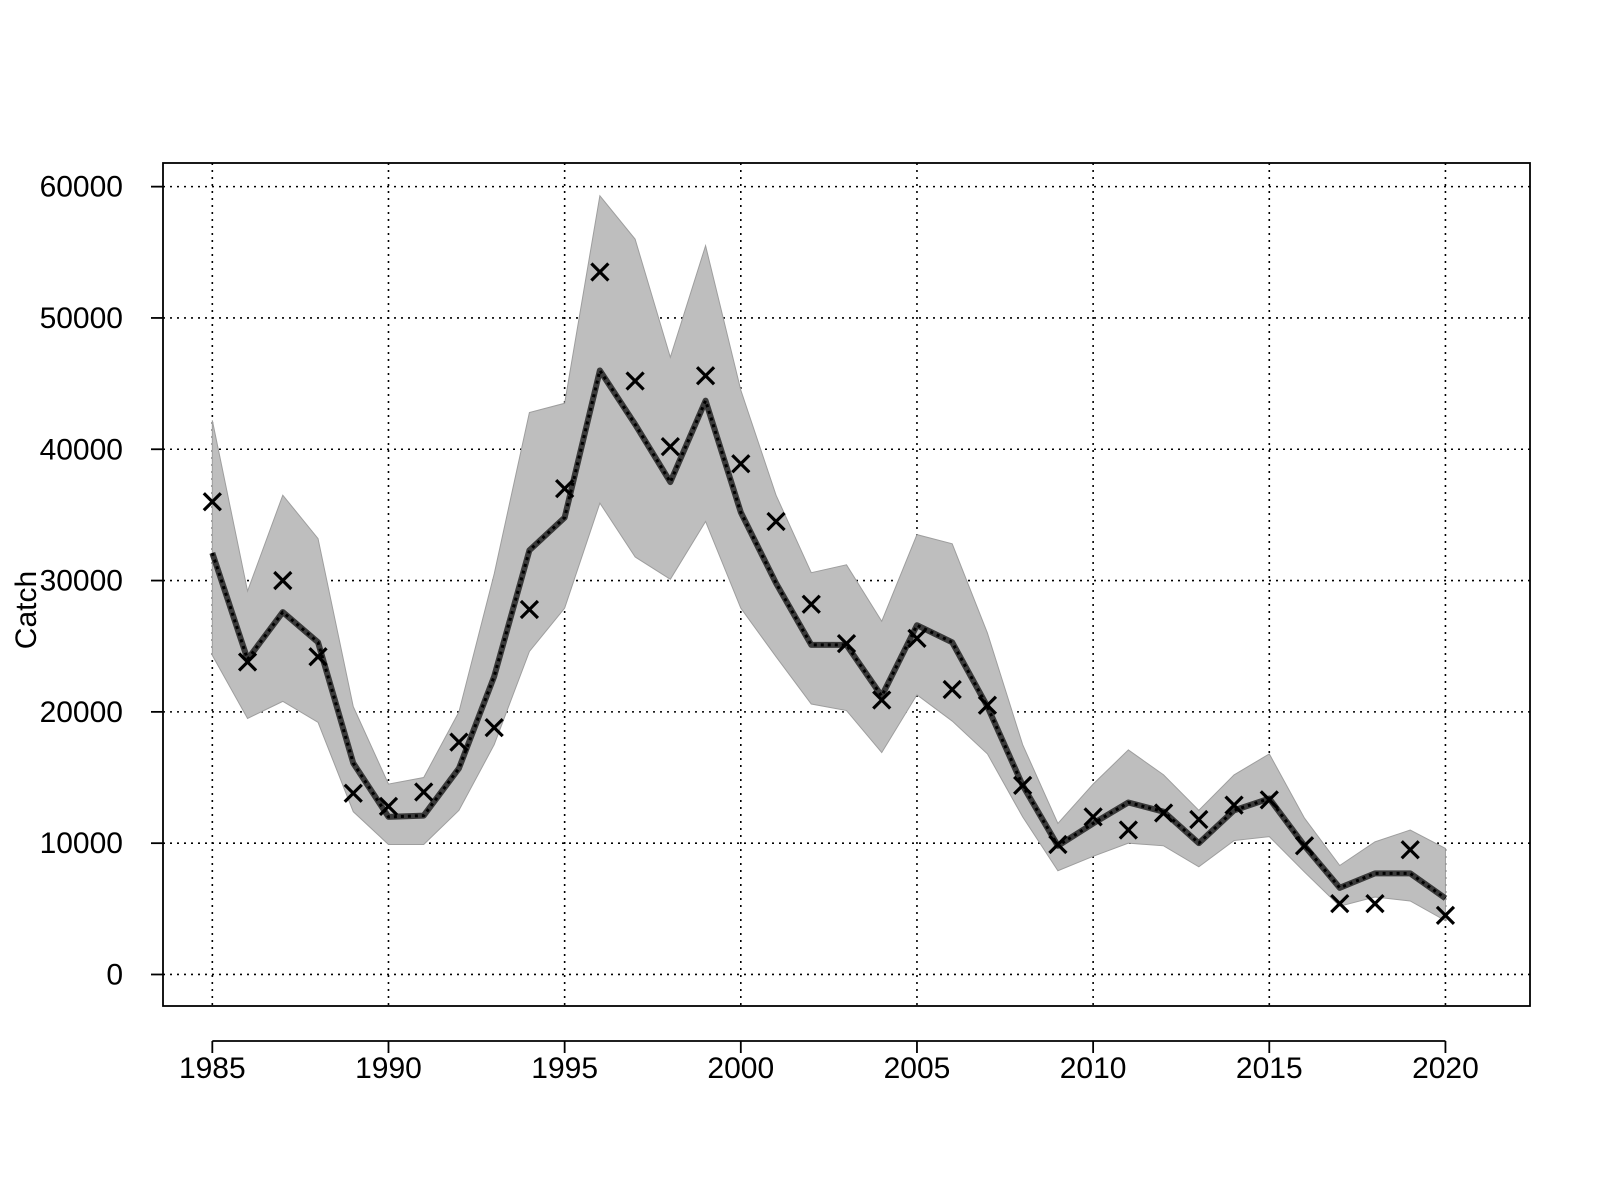  What do you see at coordinates (81, 843) in the screenshot?
I see `y-tick-label: 10000` at bounding box center [81, 843].